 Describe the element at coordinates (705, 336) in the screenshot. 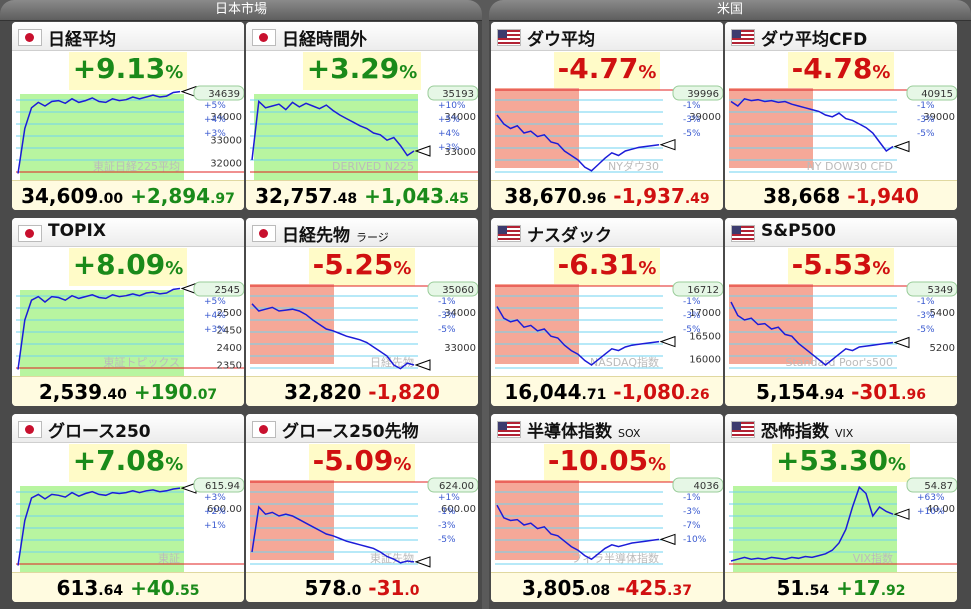

I see `price-axis-label: 16500` at that location.